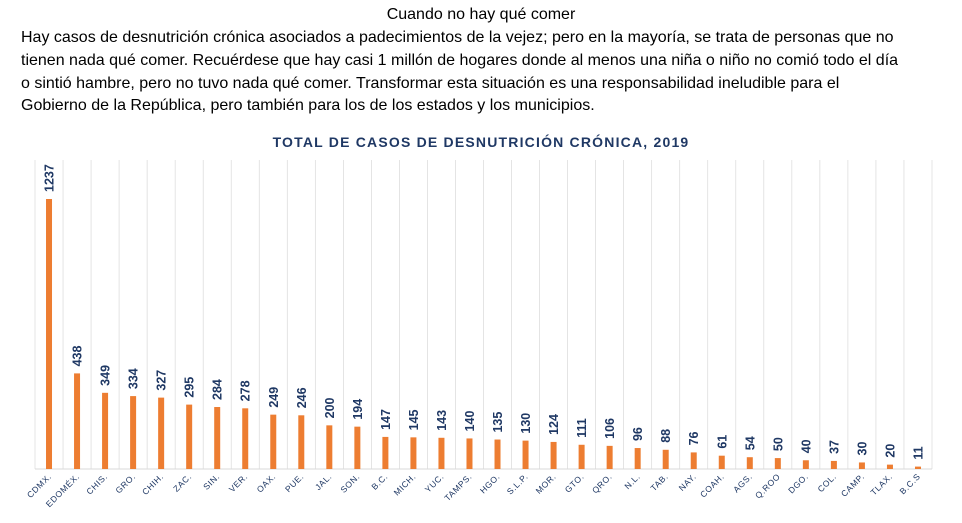 Image resolution: width=962 pixels, height=523 pixels. Describe the element at coordinates (881, 484) in the screenshot. I see `x-tick-label: TLAX.` at that location.